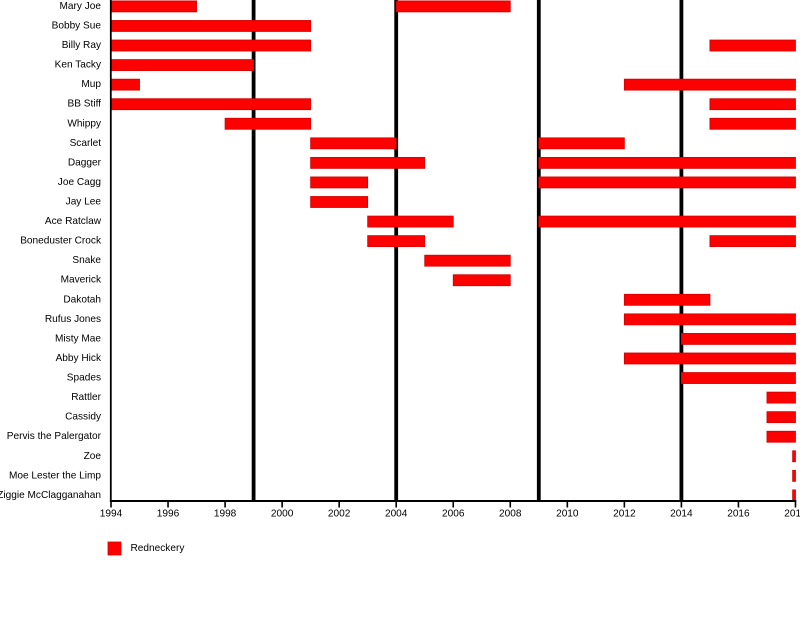  Describe the element at coordinates (624, 514) in the screenshot. I see `x-tick-label-2012: 2012` at that location.